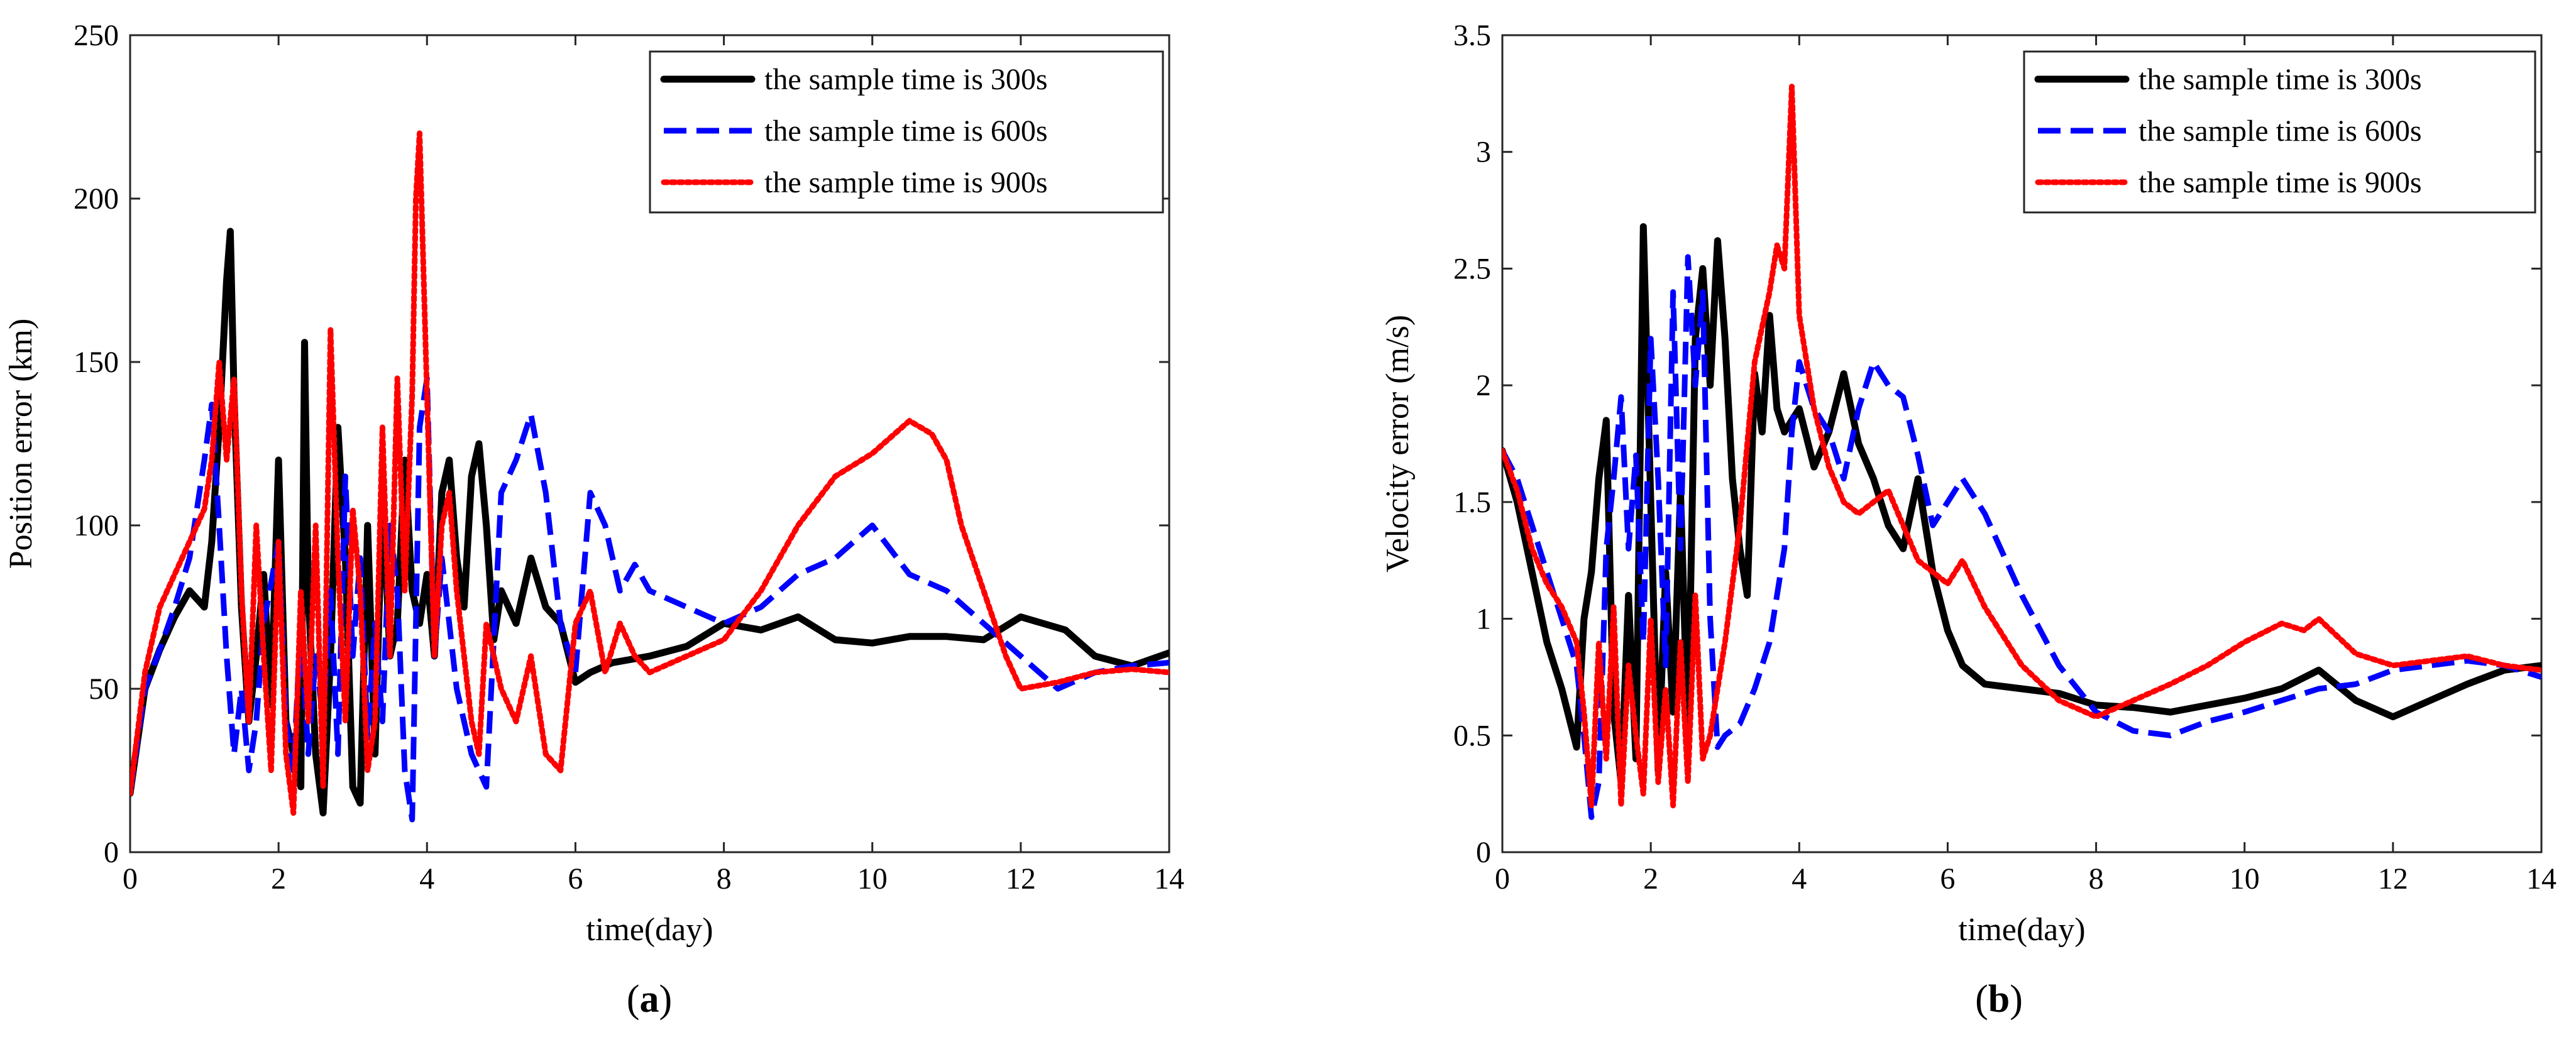  I want to click on panel-caption: (b), so click(1999, 1000).